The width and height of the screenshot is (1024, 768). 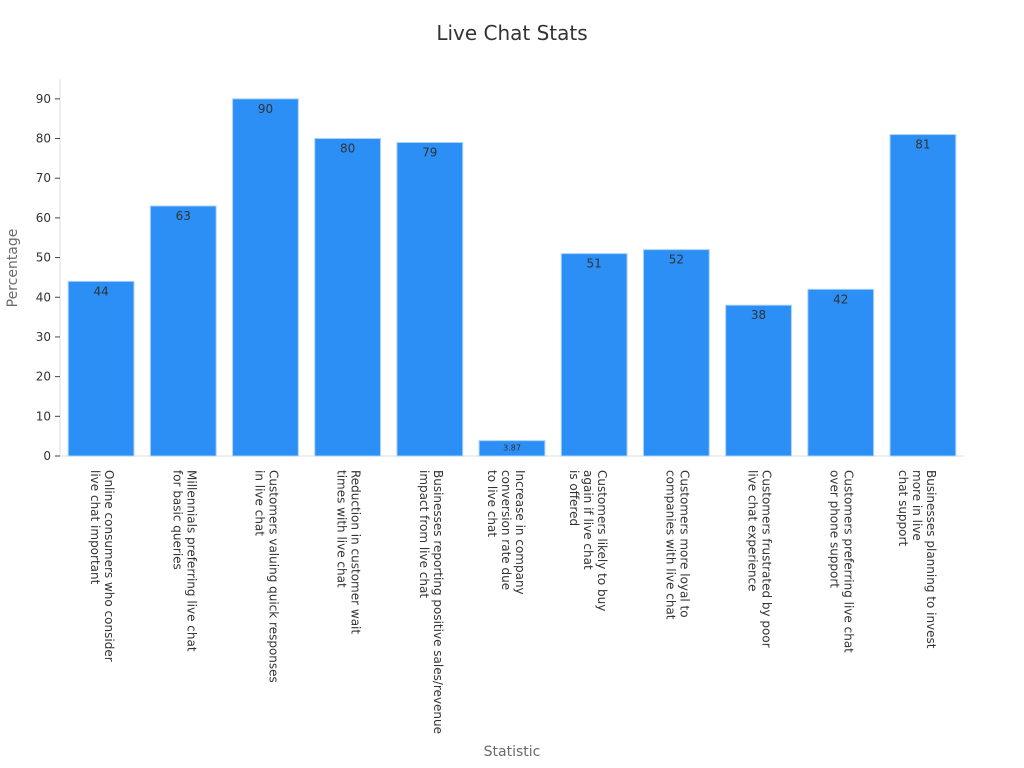 I want to click on x-tick-label-line: over phone support, so click(x=835, y=529).